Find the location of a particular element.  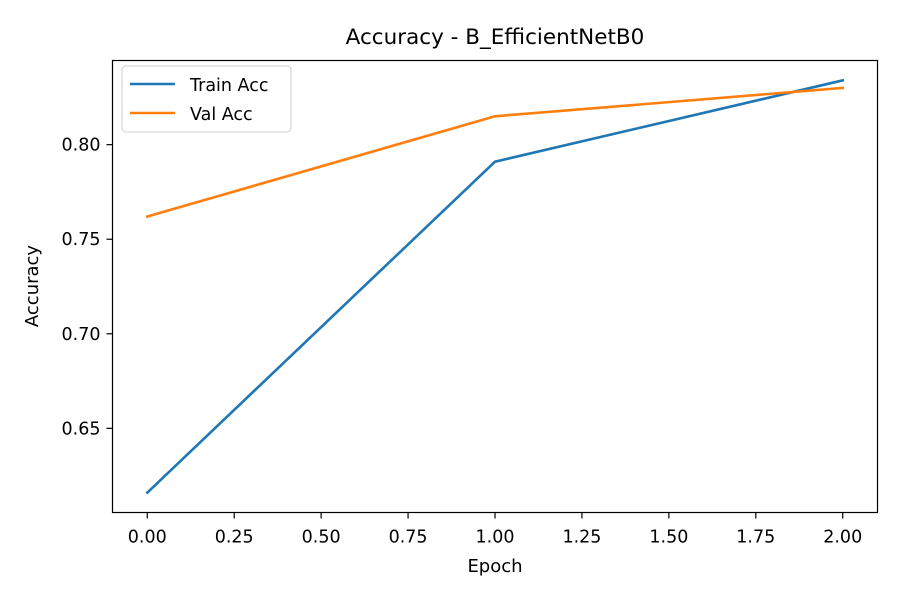

legend: Train Acc Val Acc is located at coordinates (206, 99).